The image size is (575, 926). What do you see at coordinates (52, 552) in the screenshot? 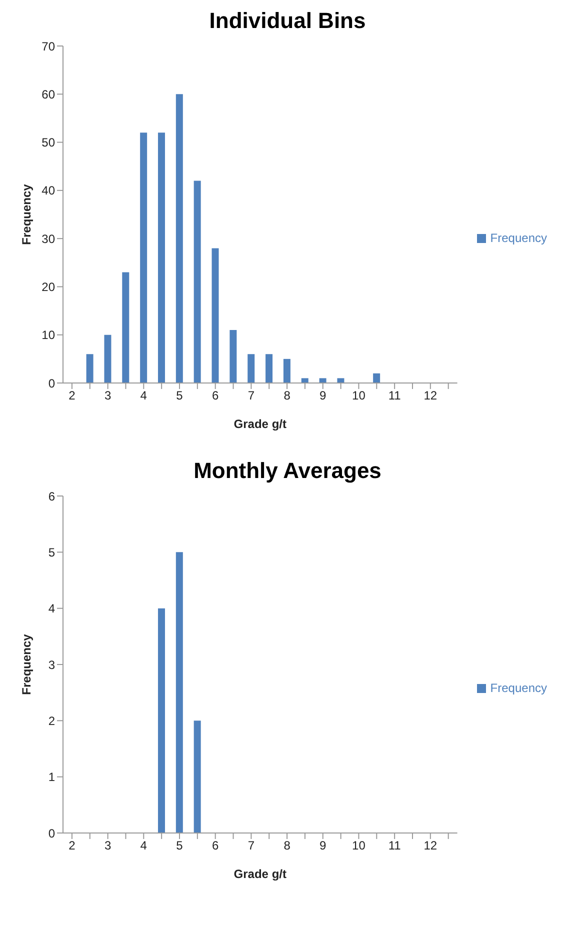
I see `y-tick-label: 5` at bounding box center [52, 552].